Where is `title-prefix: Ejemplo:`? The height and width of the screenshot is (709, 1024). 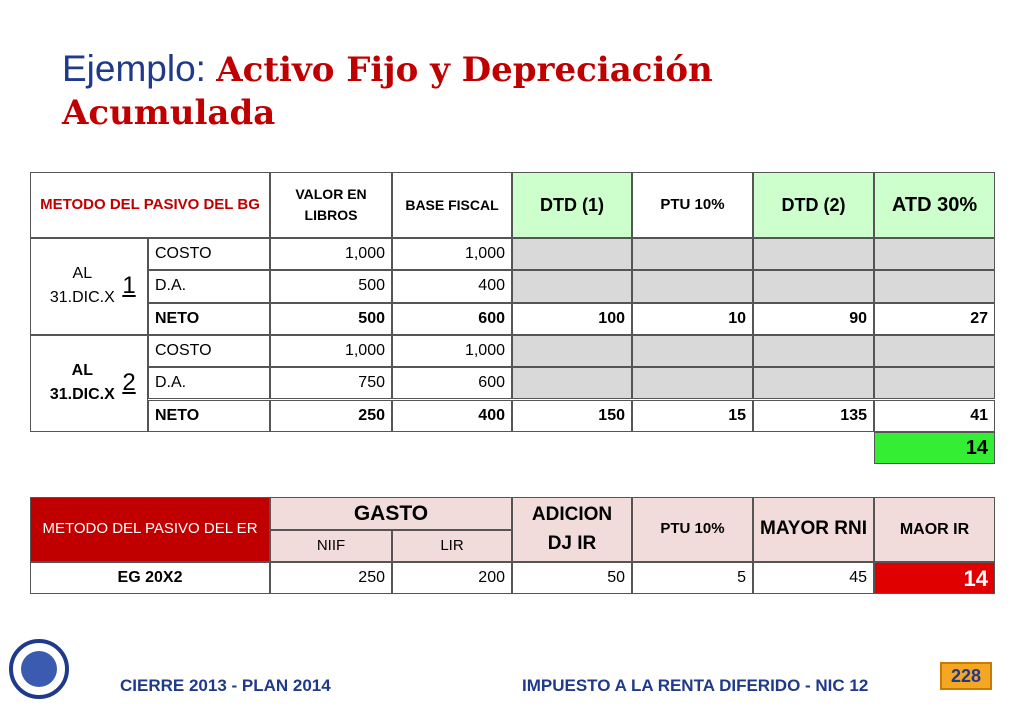
title-prefix: Ejemplo: is located at coordinates (134, 68).